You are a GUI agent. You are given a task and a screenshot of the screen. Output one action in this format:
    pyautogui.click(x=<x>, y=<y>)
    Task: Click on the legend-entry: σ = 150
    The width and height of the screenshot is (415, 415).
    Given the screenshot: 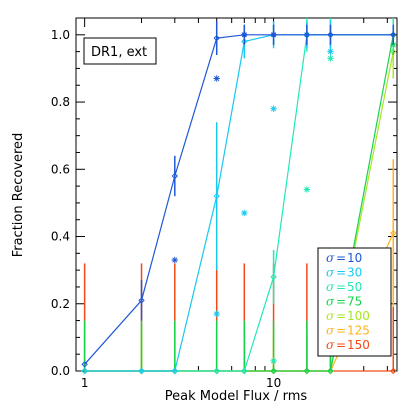 What is the action you would take?
    pyautogui.click(x=348, y=345)
    